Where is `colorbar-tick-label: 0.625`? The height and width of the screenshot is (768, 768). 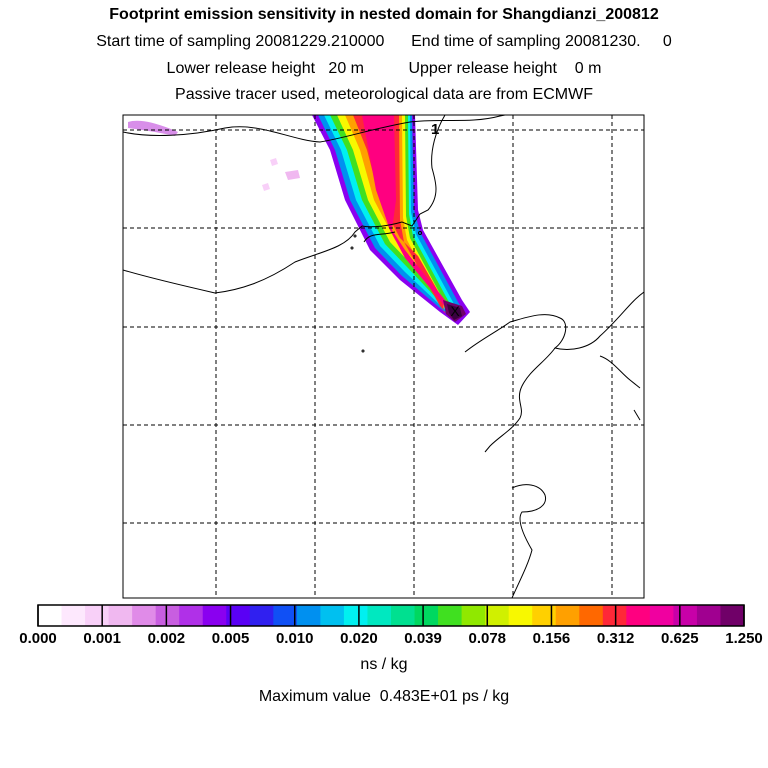 colorbar-tick-label: 0.625 is located at coordinates (680, 638).